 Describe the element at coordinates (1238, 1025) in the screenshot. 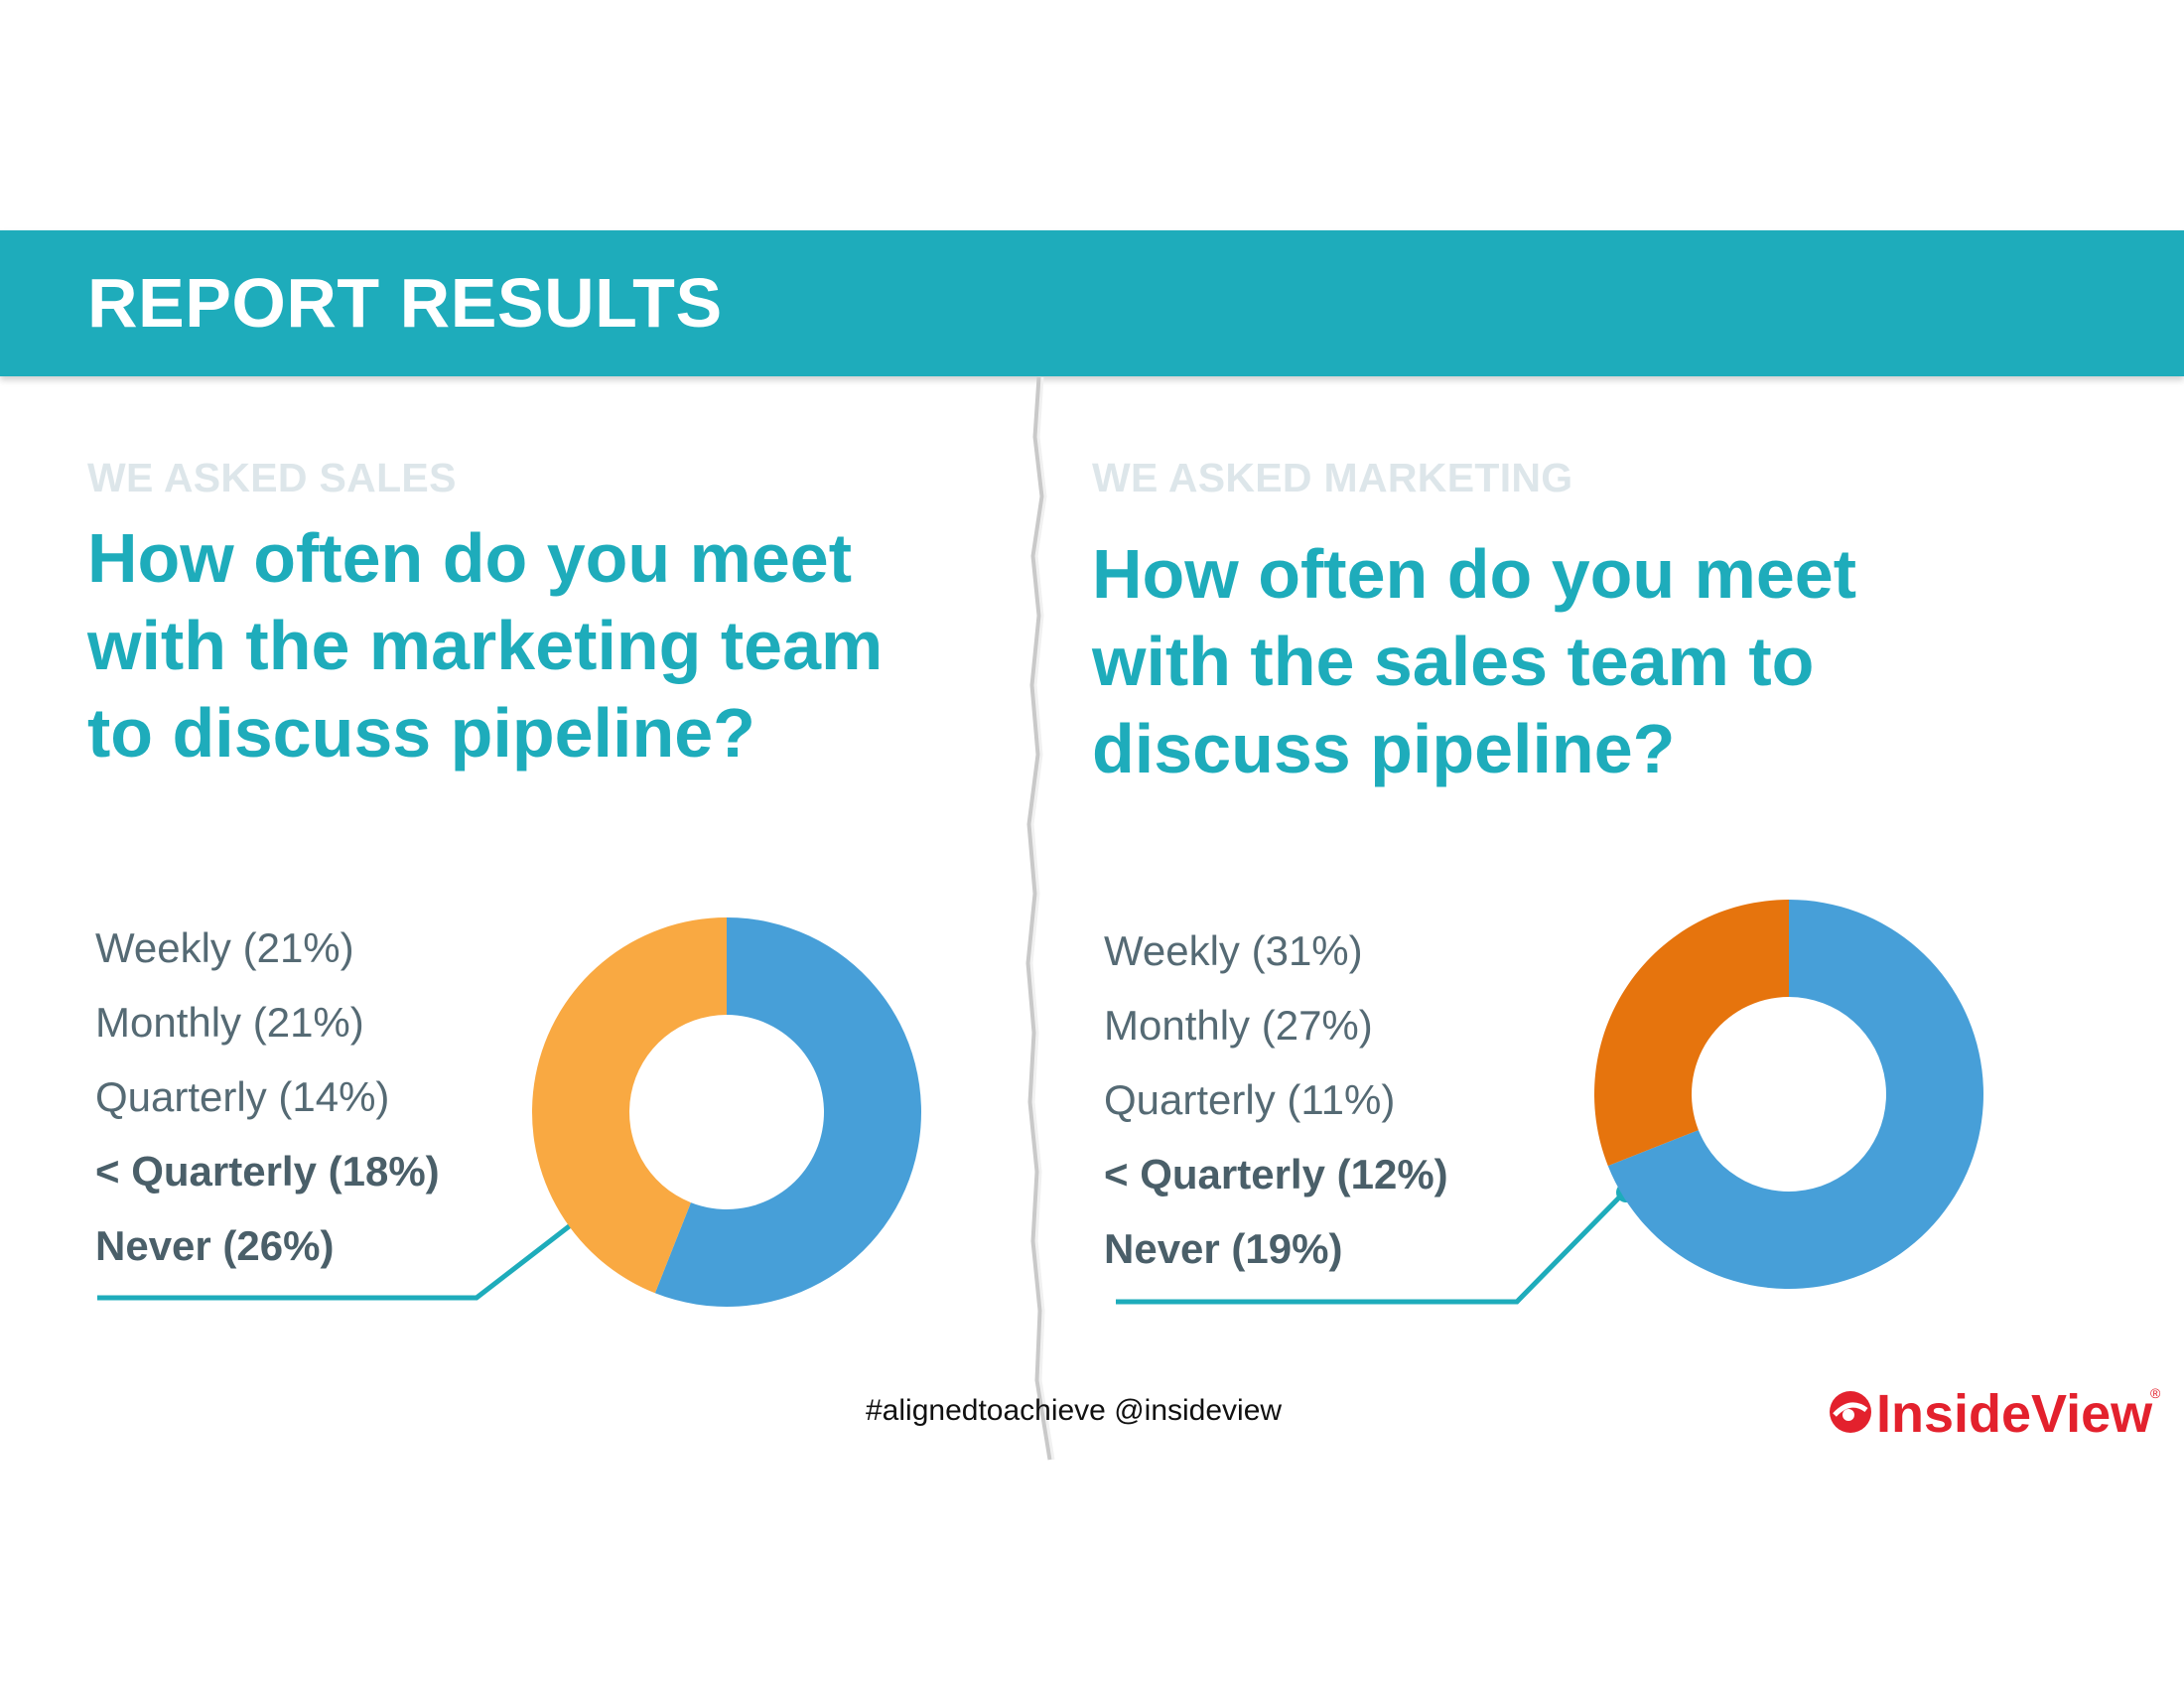

I see `legend-item: Monthly (27%)` at that location.